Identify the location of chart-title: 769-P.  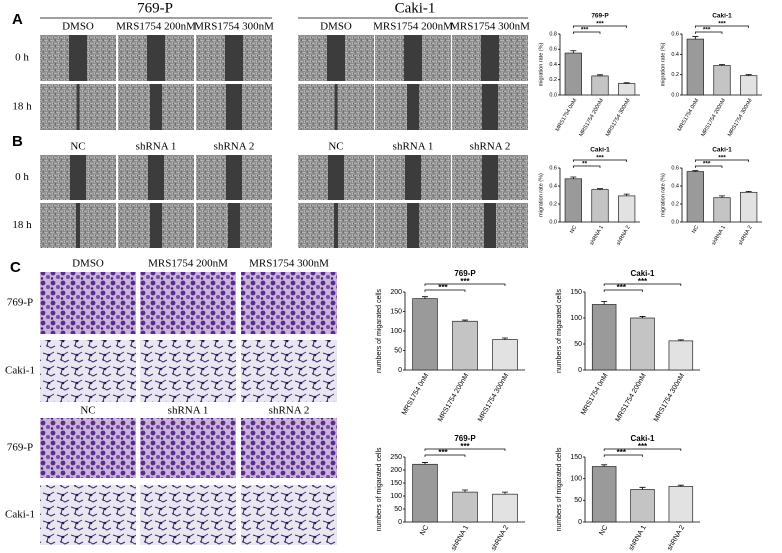
(600, 16).